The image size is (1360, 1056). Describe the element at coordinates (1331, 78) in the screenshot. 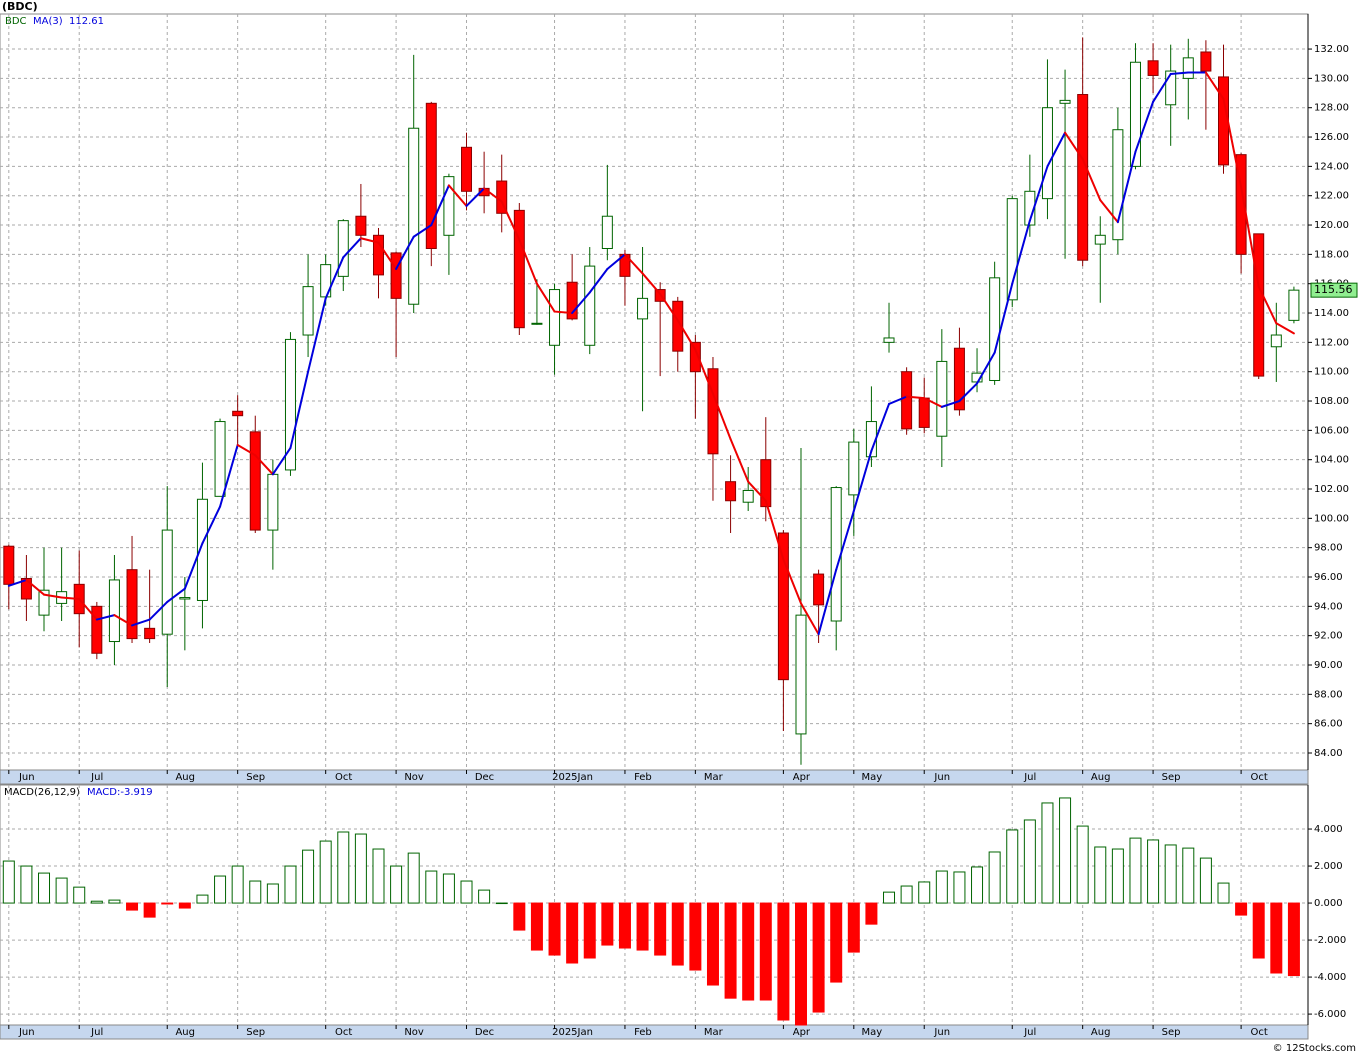

I see `y-tick-label: 130.00` at that location.